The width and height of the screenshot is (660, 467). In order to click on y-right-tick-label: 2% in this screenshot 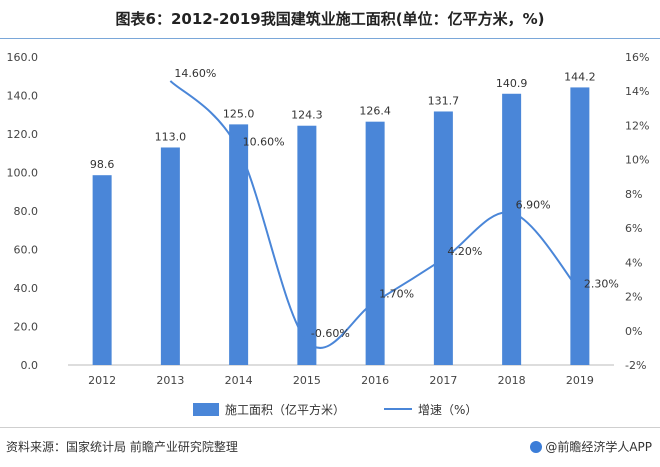, I will do `click(633, 297)`.